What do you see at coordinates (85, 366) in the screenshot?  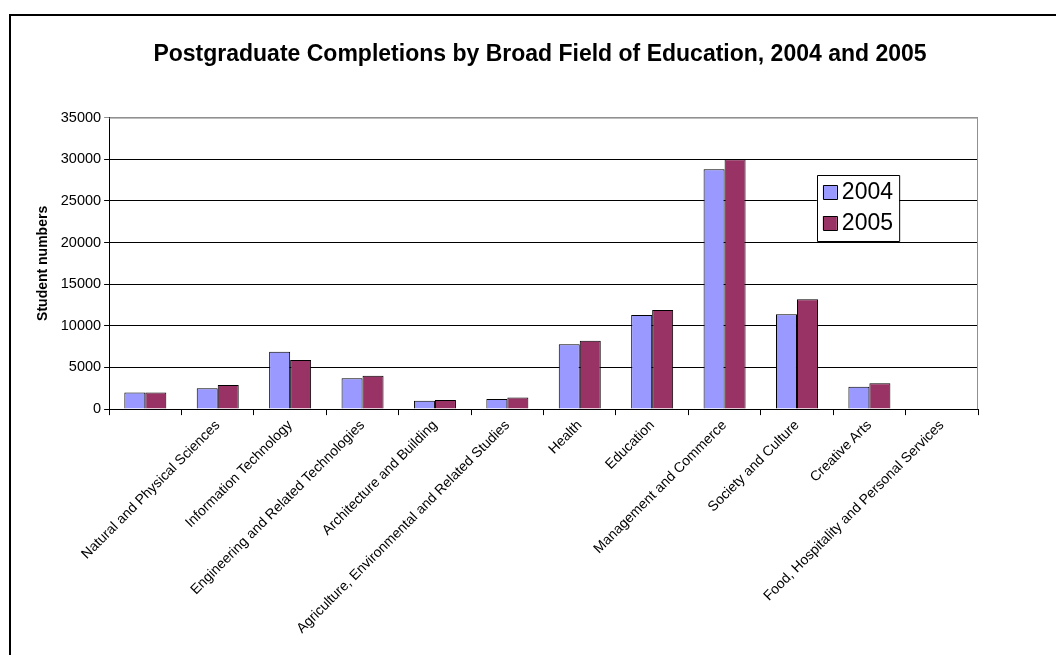 I see `y-tick-label: 5000` at bounding box center [85, 366].